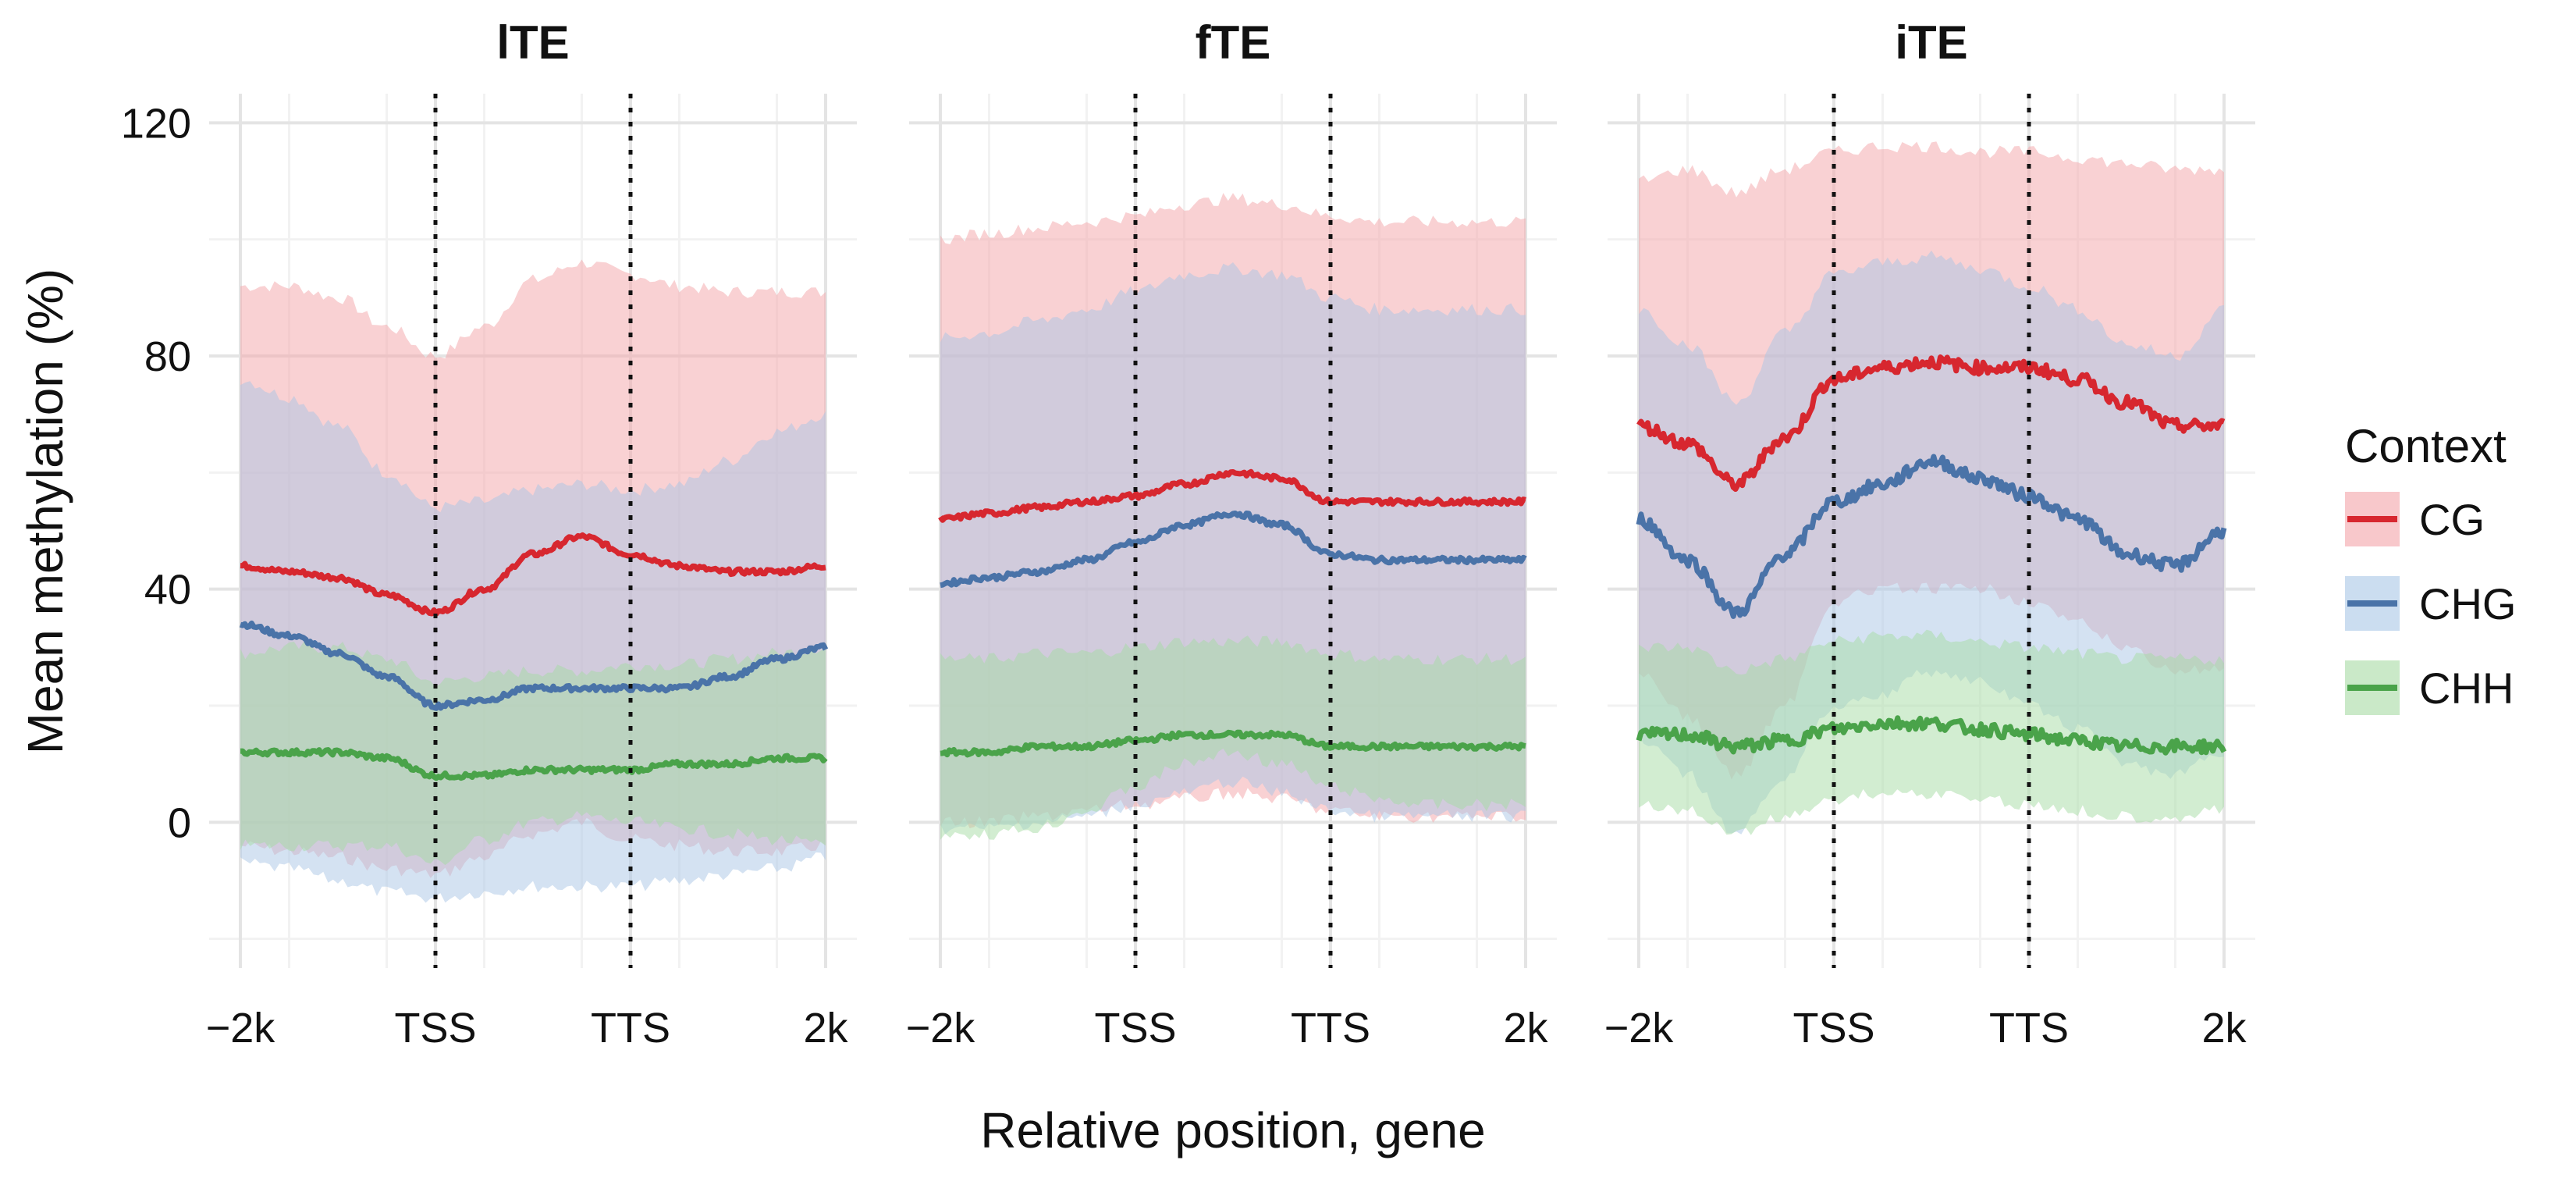  Describe the element at coordinates (2467, 603) in the screenshot. I see `legend-label-CHG: CHG` at that location.